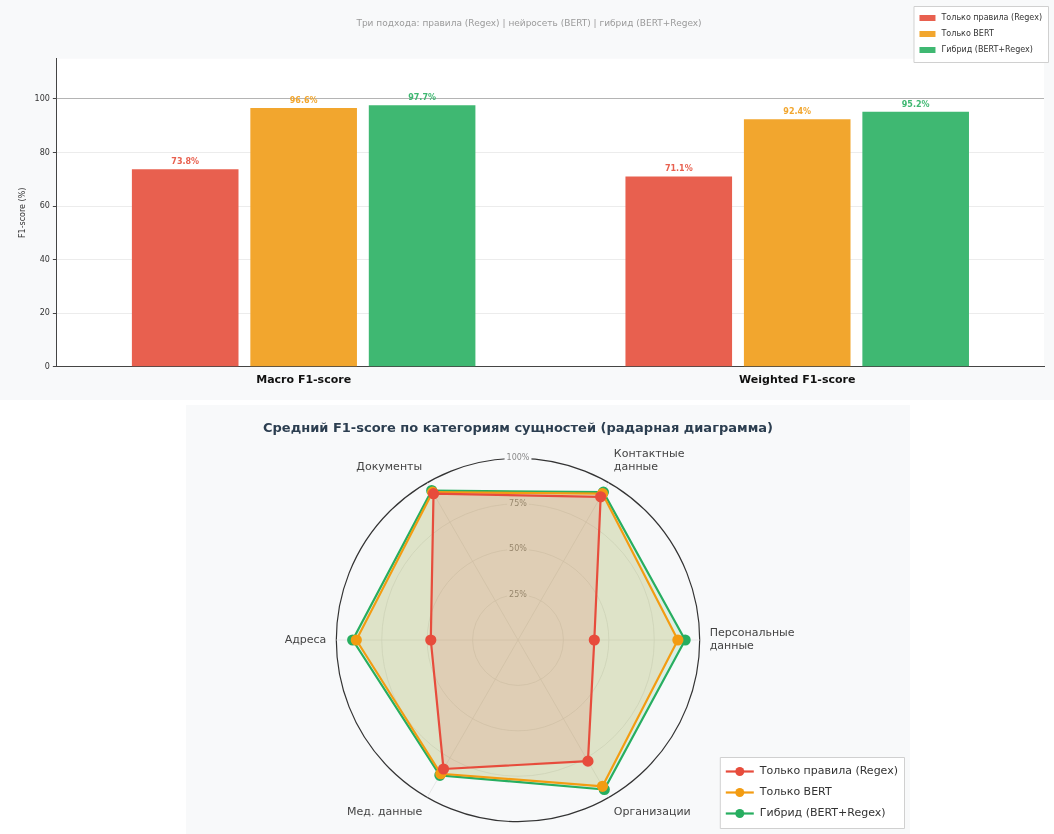 The width and height of the screenshot is (1054, 834). I want to click on spoke-label: Контактные данные, so click(649, 460).